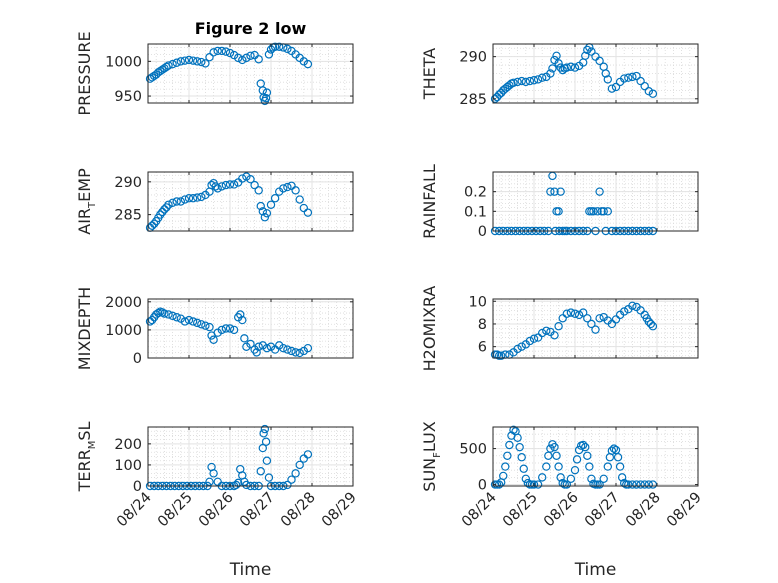 The height and width of the screenshot is (583, 778). I want to click on series-markers, so click(229, 332).